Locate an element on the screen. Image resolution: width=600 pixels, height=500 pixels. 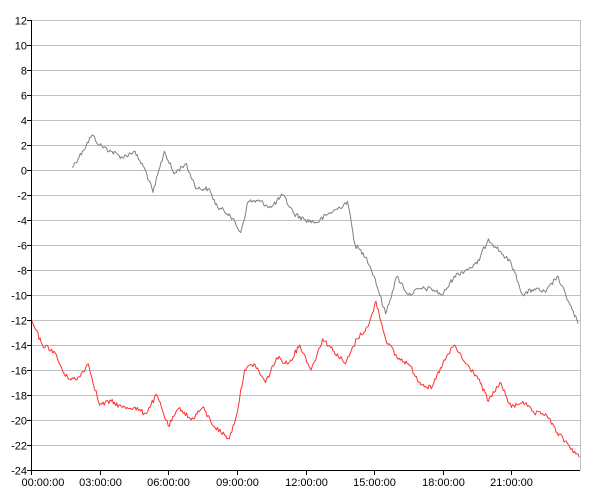
x-tick-label: 06:00:00 is located at coordinates (168, 483).